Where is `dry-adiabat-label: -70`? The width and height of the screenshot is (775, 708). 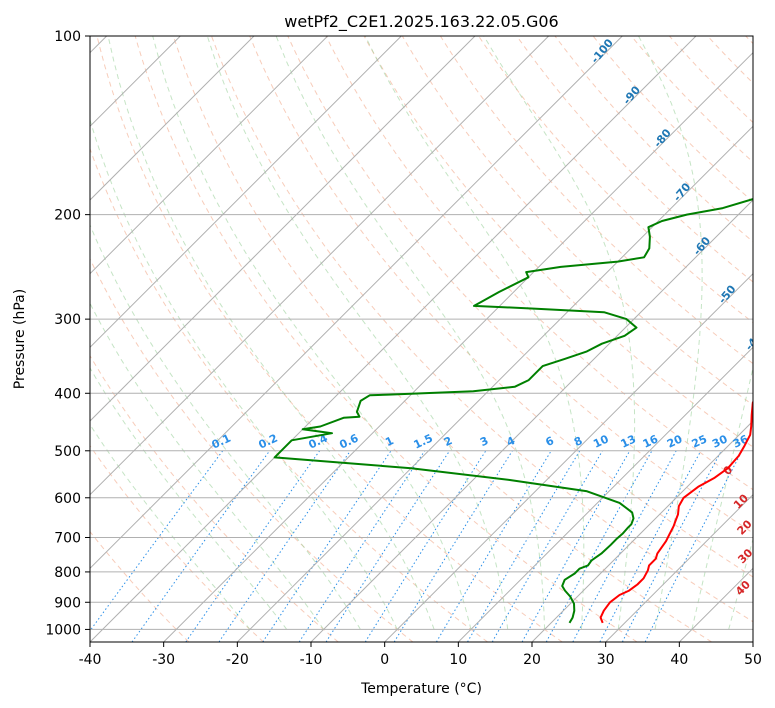 dry-adiabat-label: -70 is located at coordinates (682, 192).